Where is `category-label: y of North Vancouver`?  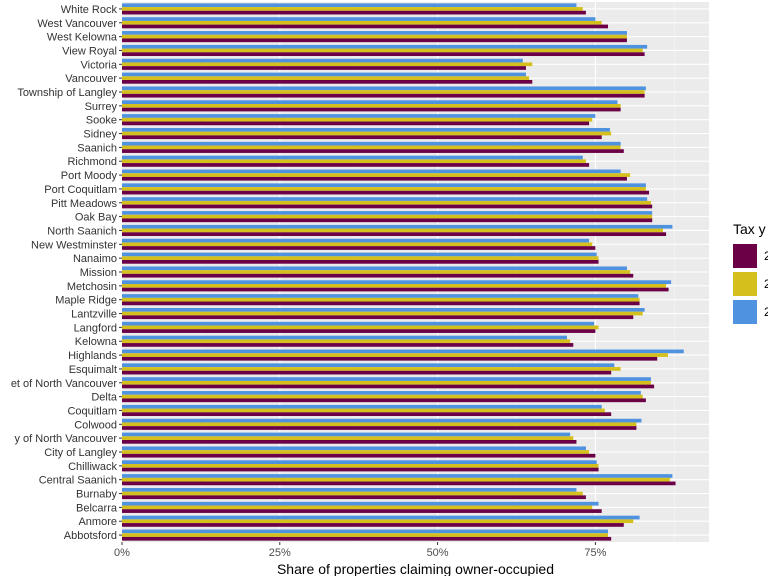 category-label: y of North Vancouver is located at coordinates (65, 439).